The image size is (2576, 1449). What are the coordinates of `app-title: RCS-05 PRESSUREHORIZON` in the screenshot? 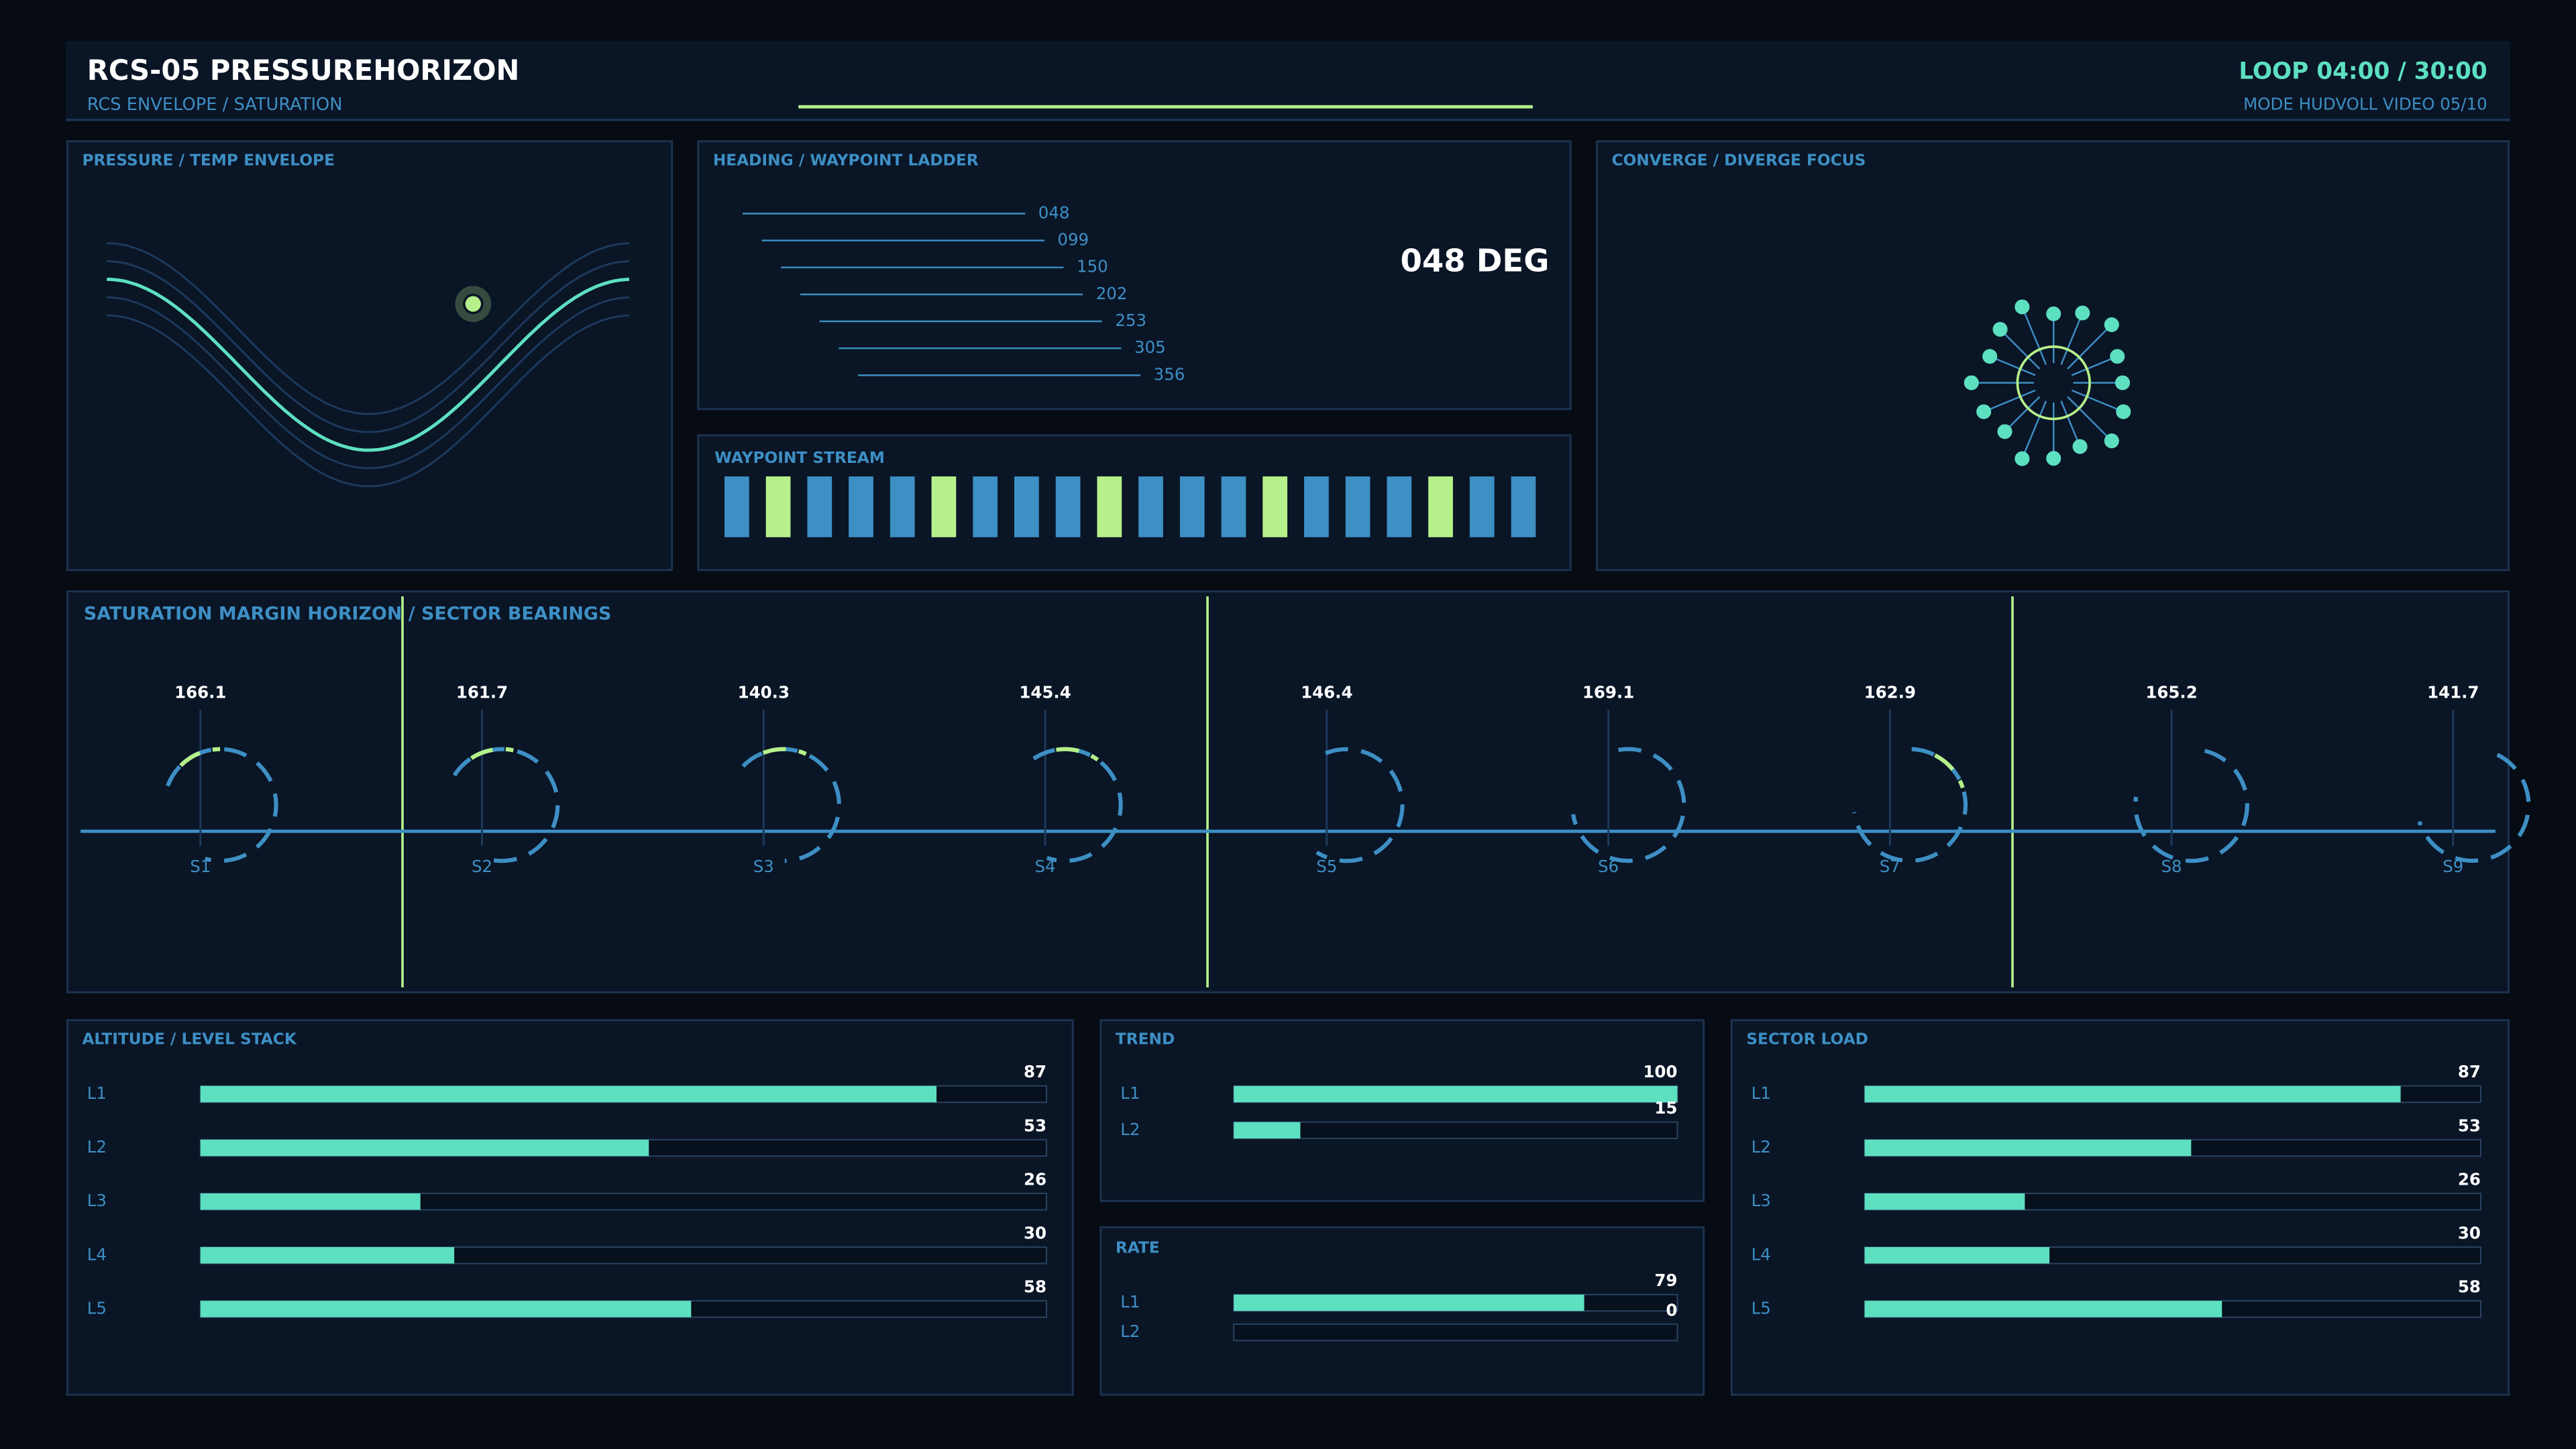 It's located at (303, 70).